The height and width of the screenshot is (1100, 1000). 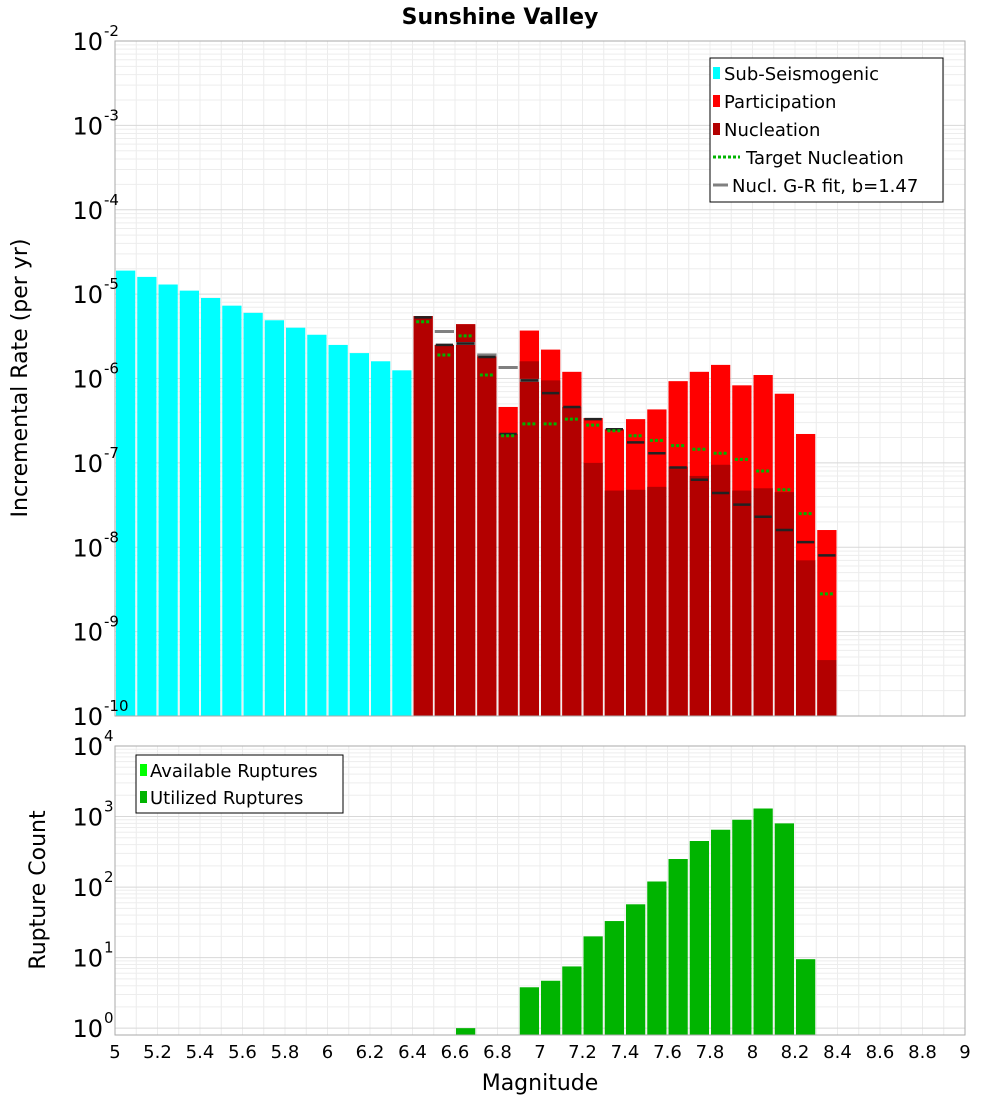 What do you see at coordinates (716, 101) in the screenshot?
I see `legend-swatch-participation` at bounding box center [716, 101].